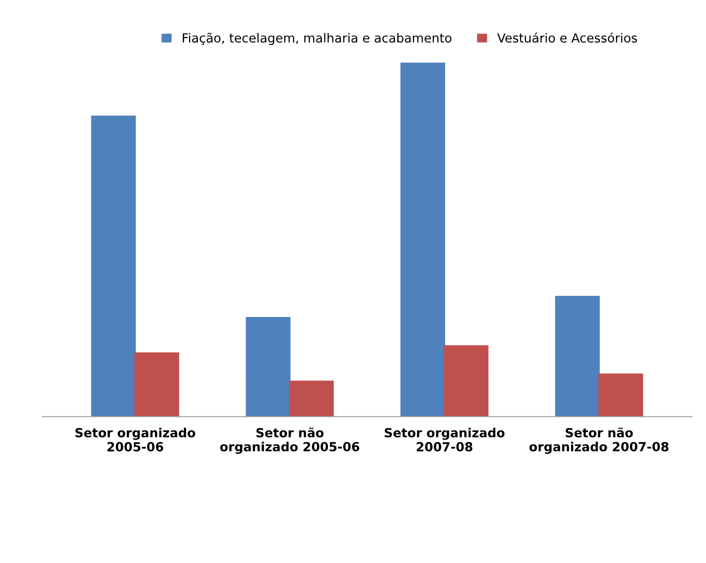 The height and width of the screenshot is (563, 706). I want to click on legend-label: Vestuário e Acessórios, so click(567, 37).